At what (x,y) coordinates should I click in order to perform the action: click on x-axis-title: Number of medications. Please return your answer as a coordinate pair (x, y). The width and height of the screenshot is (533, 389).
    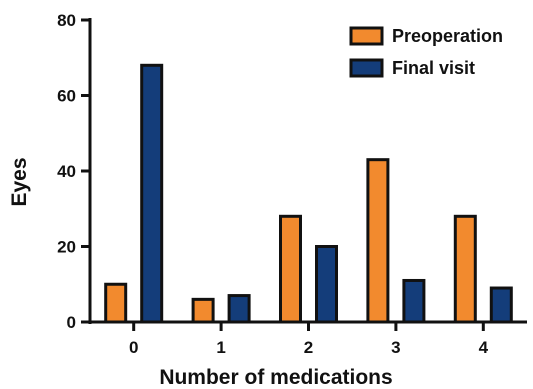
    Looking at the image, I should click on (275, 377).